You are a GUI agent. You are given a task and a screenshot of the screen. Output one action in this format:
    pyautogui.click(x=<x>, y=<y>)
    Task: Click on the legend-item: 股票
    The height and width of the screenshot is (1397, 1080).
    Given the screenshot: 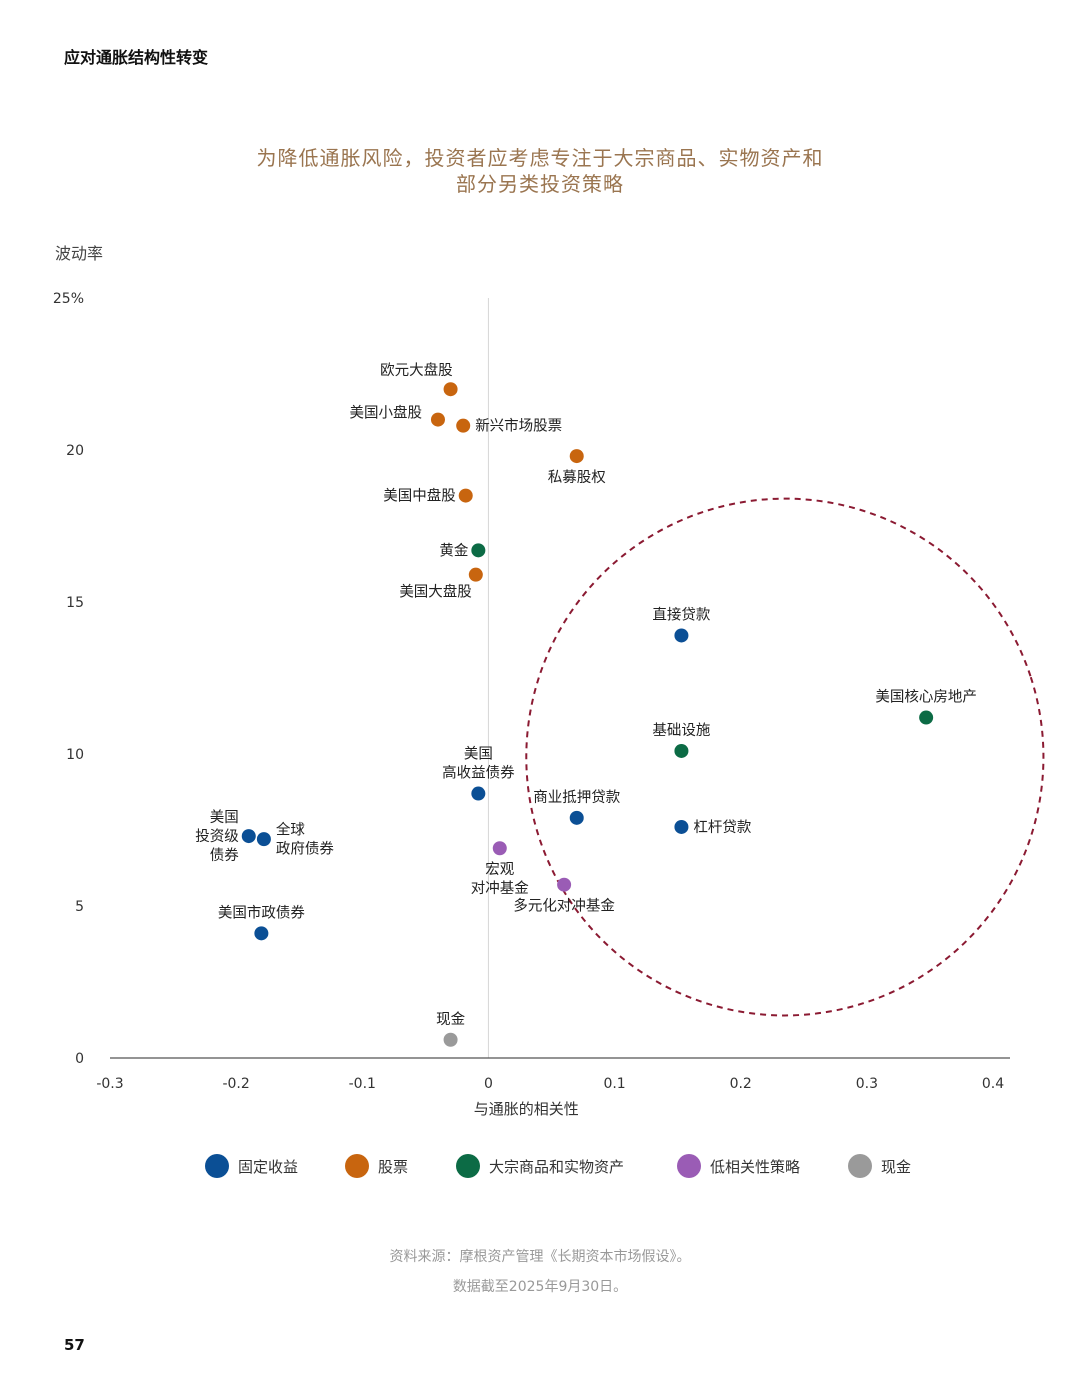 What is the action you would take?
    pyautogui.click(x=376, y=1166)
    